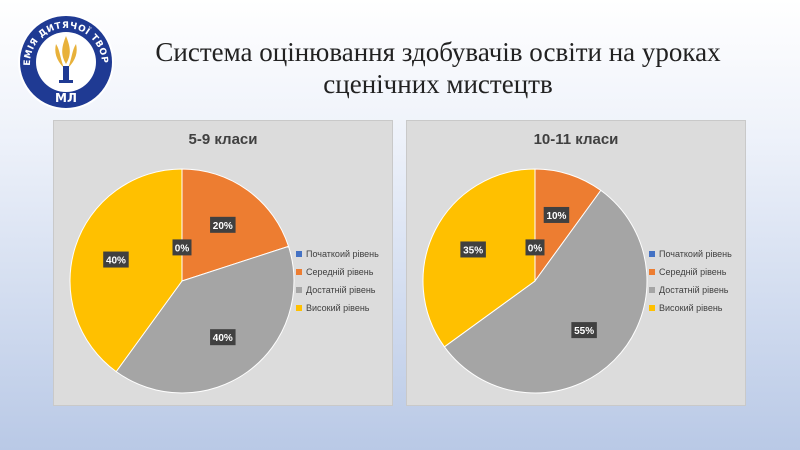 This screenshot has height=450, width=800. Describe the element at coordinates (66, 98) in the screenshot. I see `logo-monogram: МЛ` at that location.